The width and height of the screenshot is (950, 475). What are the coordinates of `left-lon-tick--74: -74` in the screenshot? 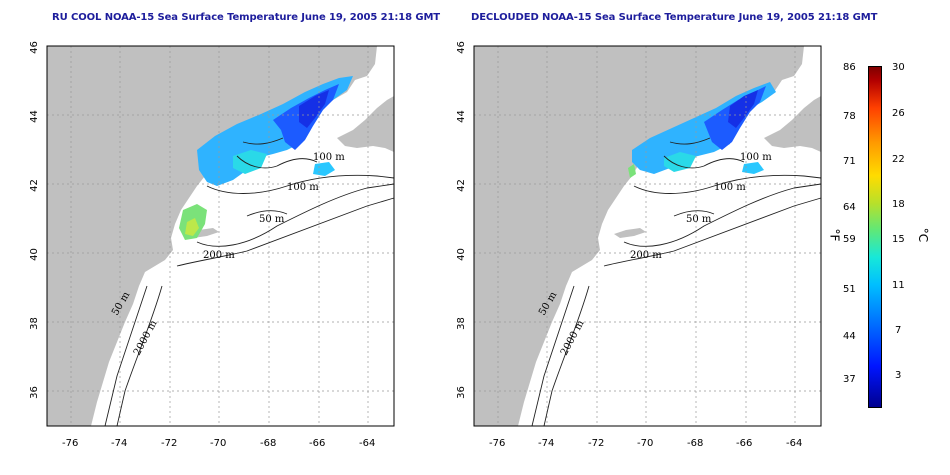 It's located at (119, 443).